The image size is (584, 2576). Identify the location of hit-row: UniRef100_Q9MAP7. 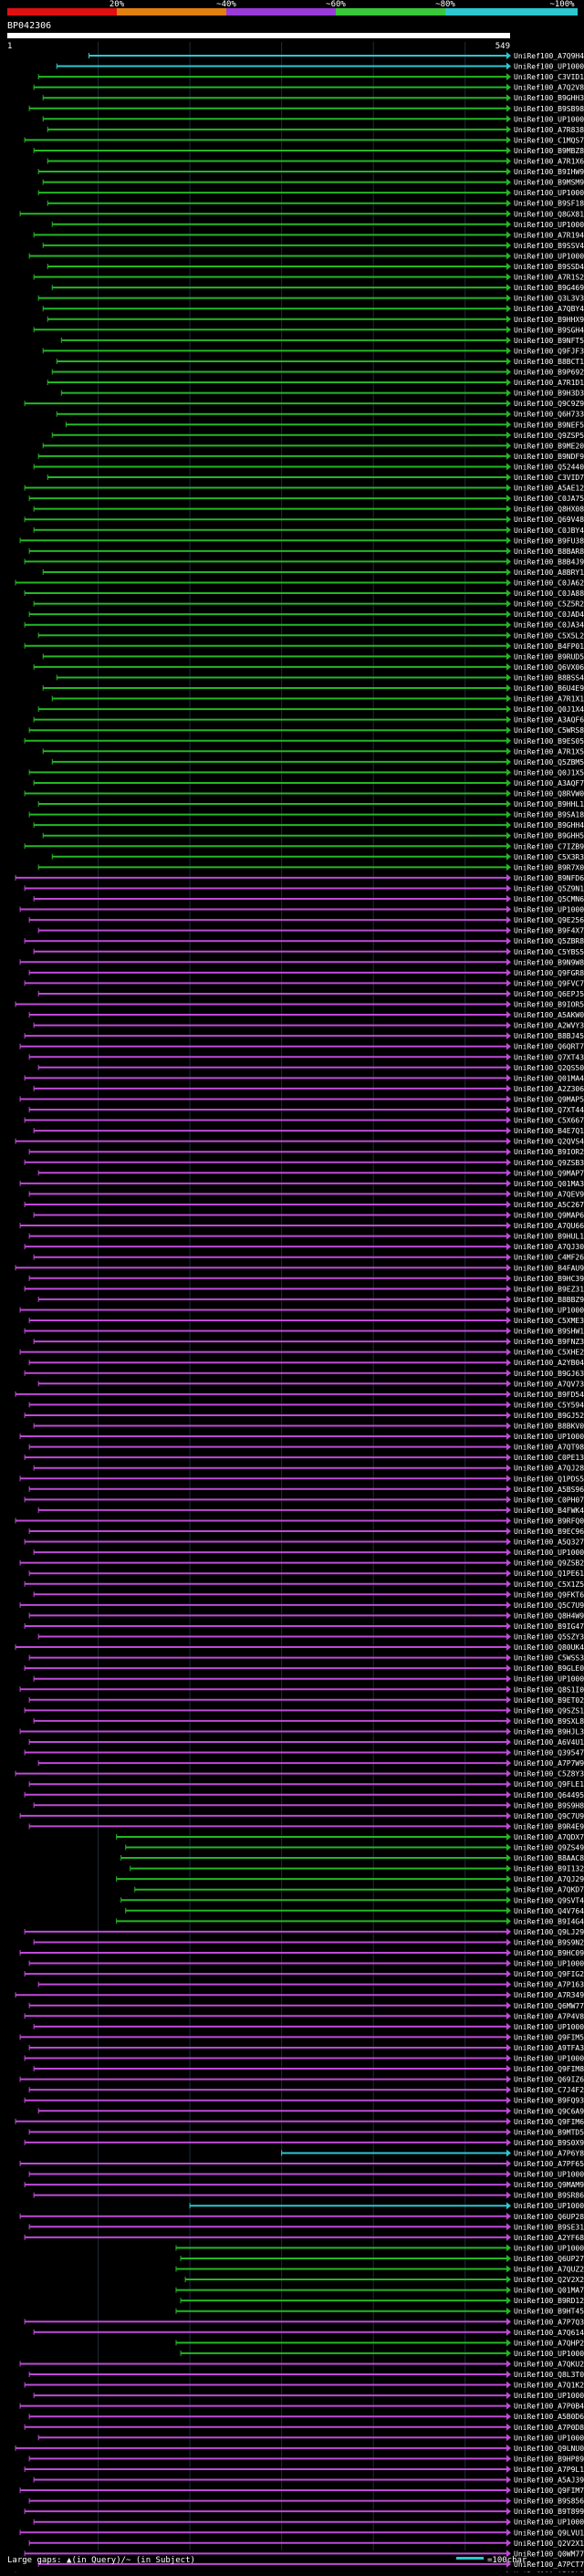
(310, 1173).